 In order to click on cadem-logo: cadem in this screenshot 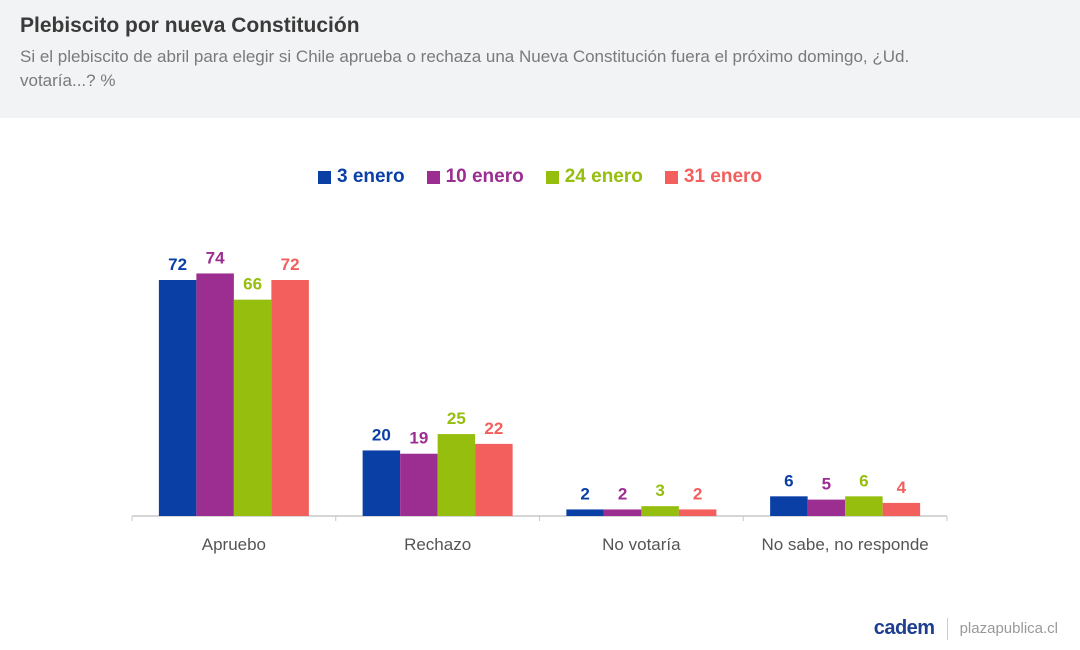, I will do `click(904, 628)`.